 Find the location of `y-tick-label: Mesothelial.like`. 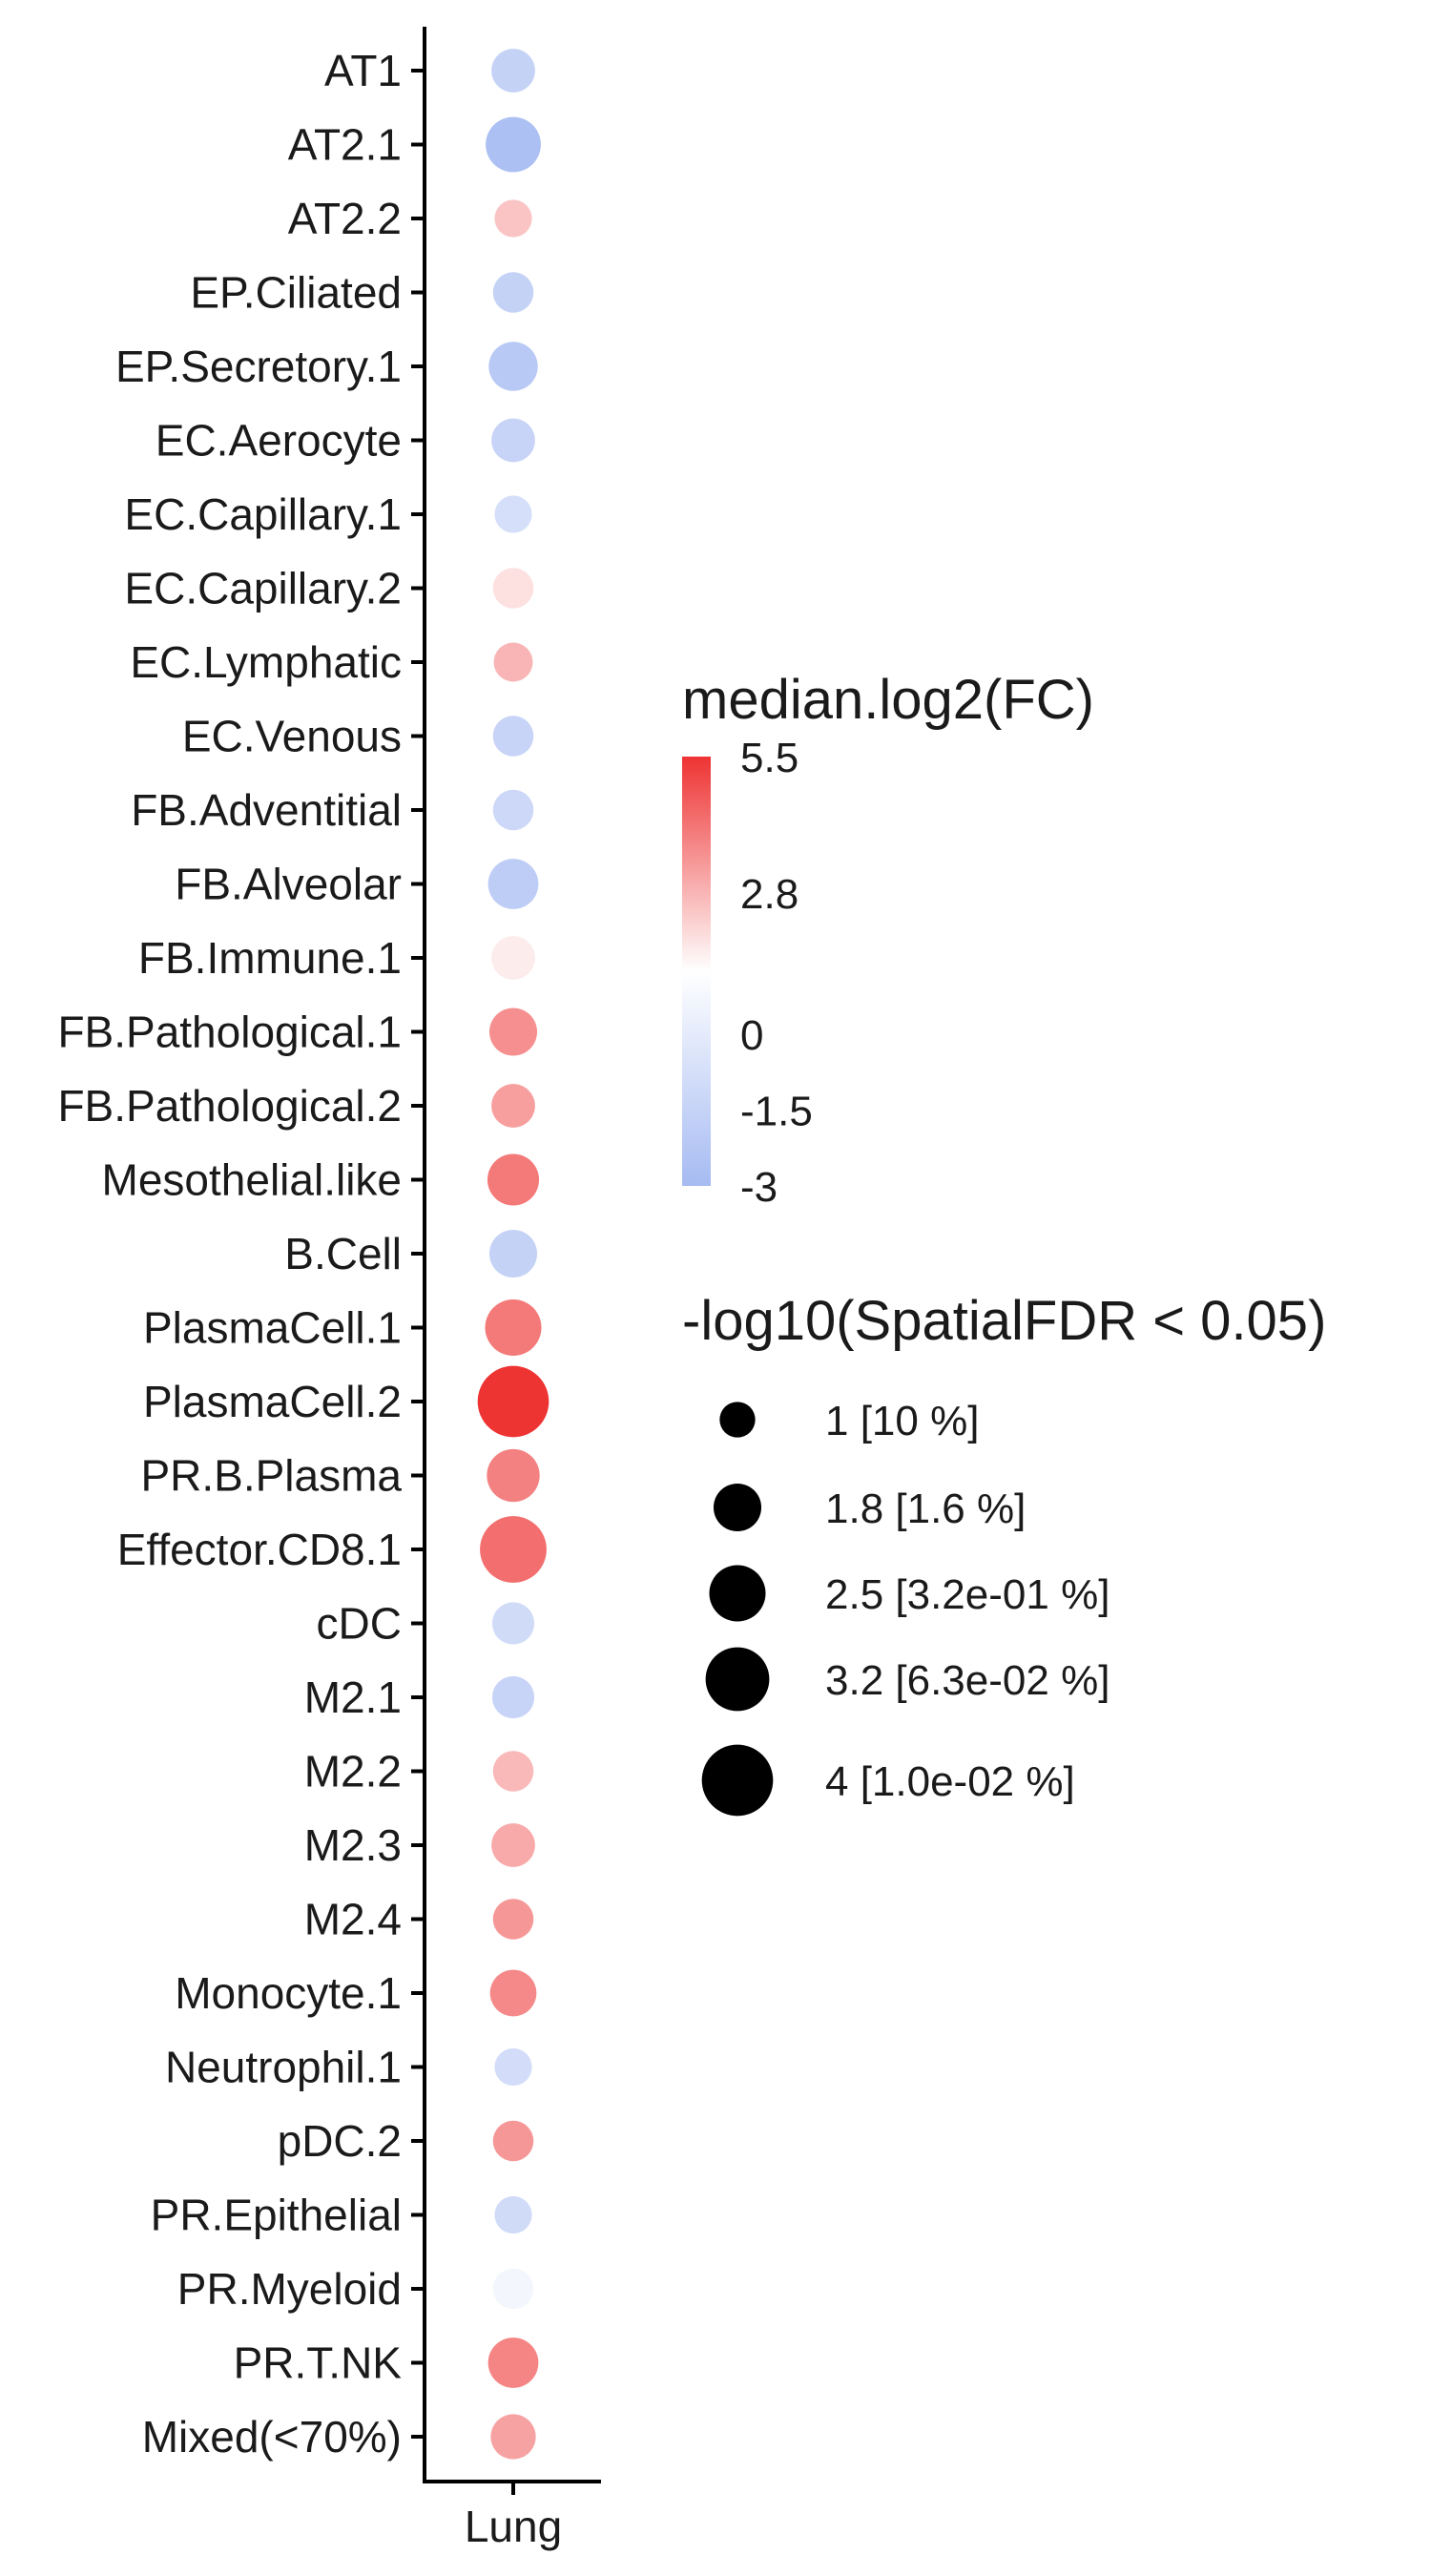

y-tick-label: Mesothelial.like is located at coordinates (252, 1180).